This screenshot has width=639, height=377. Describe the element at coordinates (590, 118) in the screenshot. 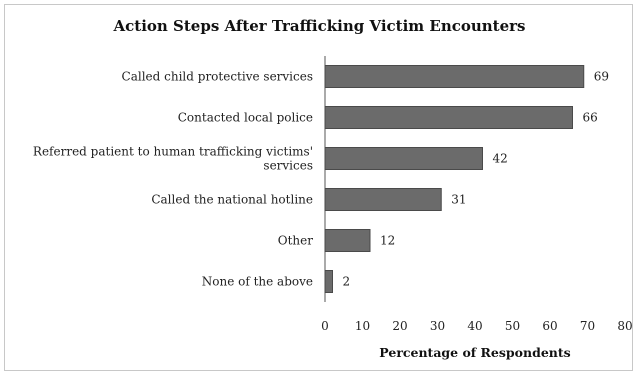

I see `data-label: 66` at that location.